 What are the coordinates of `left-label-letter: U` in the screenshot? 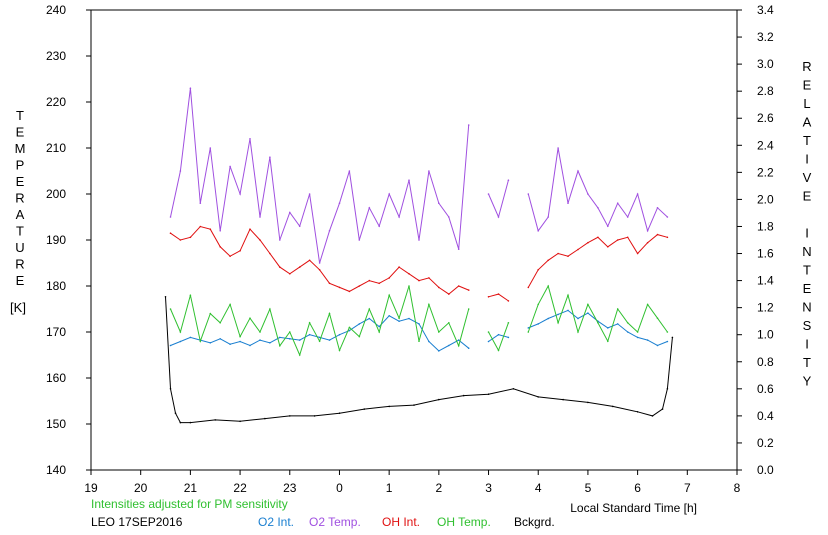 It's located at (19, 247).